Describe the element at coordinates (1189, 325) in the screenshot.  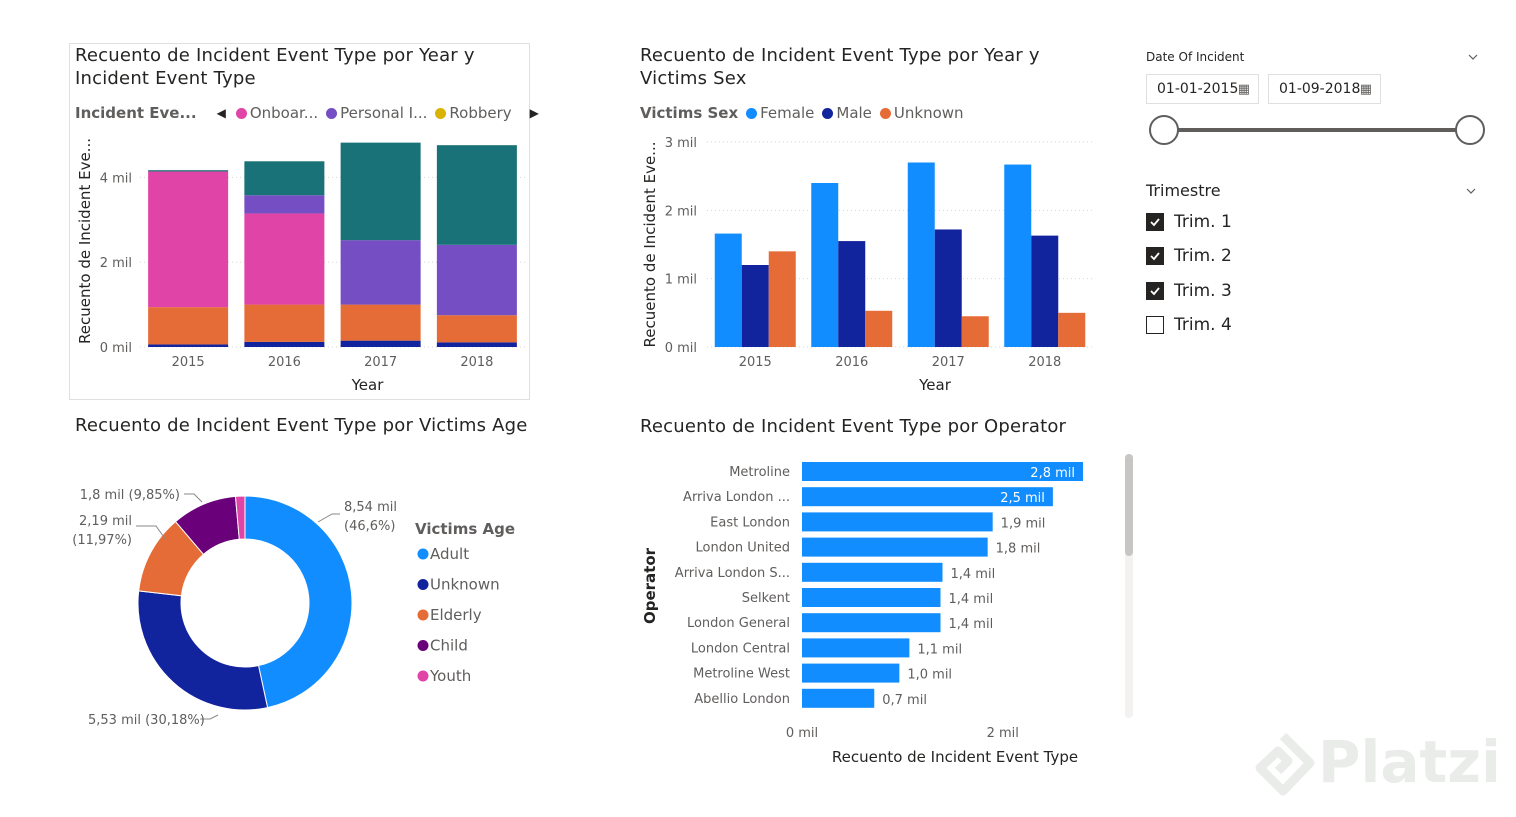
I see `trimestre-option-4: Trim. 4` at that location.